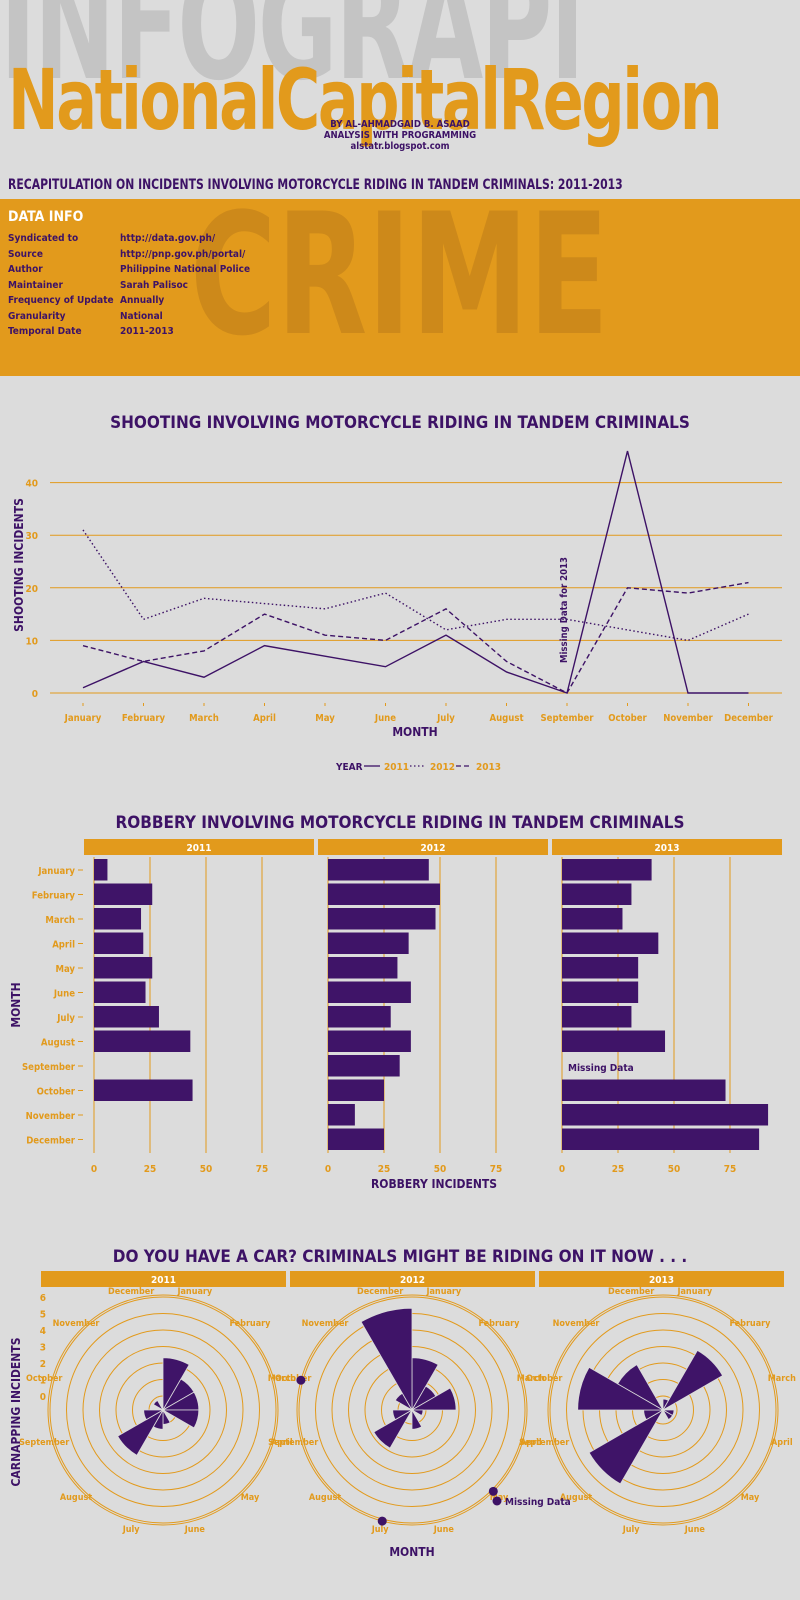 The image size is (800, 1600). I want to click on y-tick-label: 1, so click(43, 1381).